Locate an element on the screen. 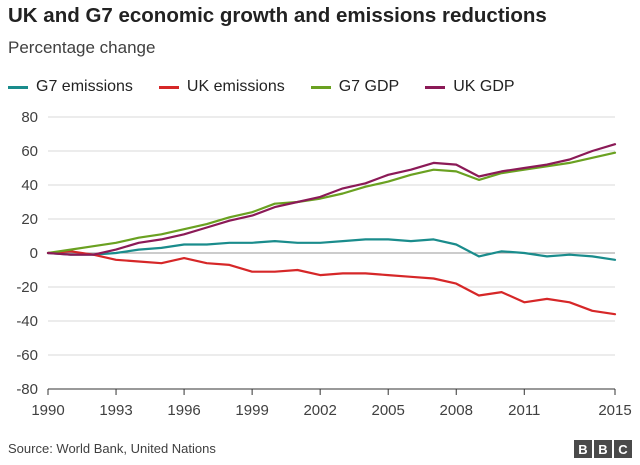  x-tick-label: 2008 is located at coordinates (456, 410).